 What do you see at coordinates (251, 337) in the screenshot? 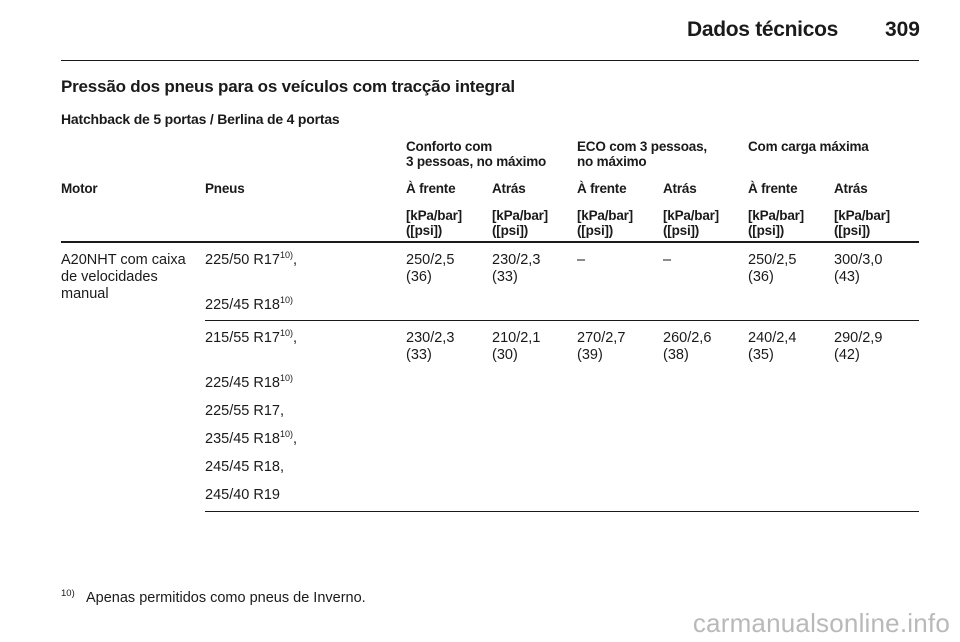
I see `tyre-size: 215/55 R1710),` at bounding box center [251, 337].